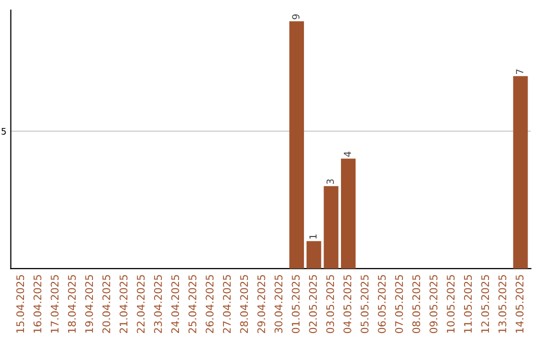  Describe the element at coordinates (124, 304) in the screenshot. I see `x-tick-label: 21.04.2025` at that location.